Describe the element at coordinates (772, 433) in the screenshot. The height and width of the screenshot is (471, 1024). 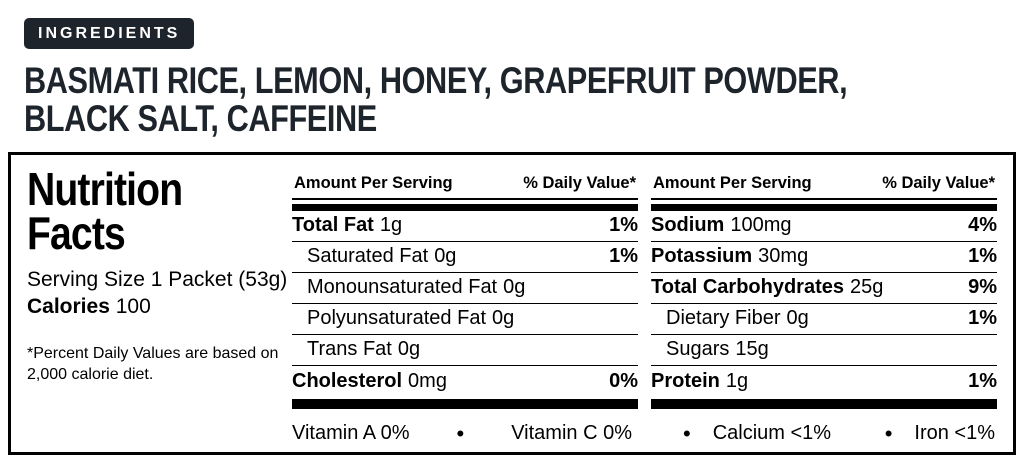
I see `calcium-value: Calcium <1%` at that location.